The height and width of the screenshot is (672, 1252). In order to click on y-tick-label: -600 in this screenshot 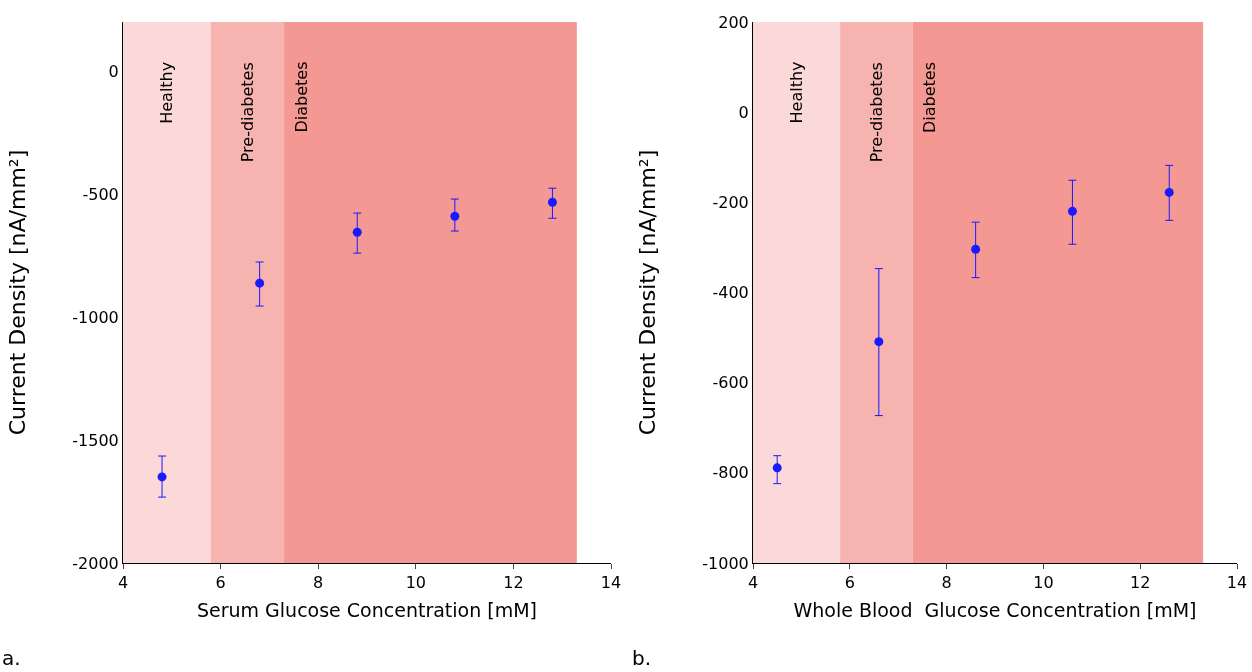, I will do `click(730, 383)`.